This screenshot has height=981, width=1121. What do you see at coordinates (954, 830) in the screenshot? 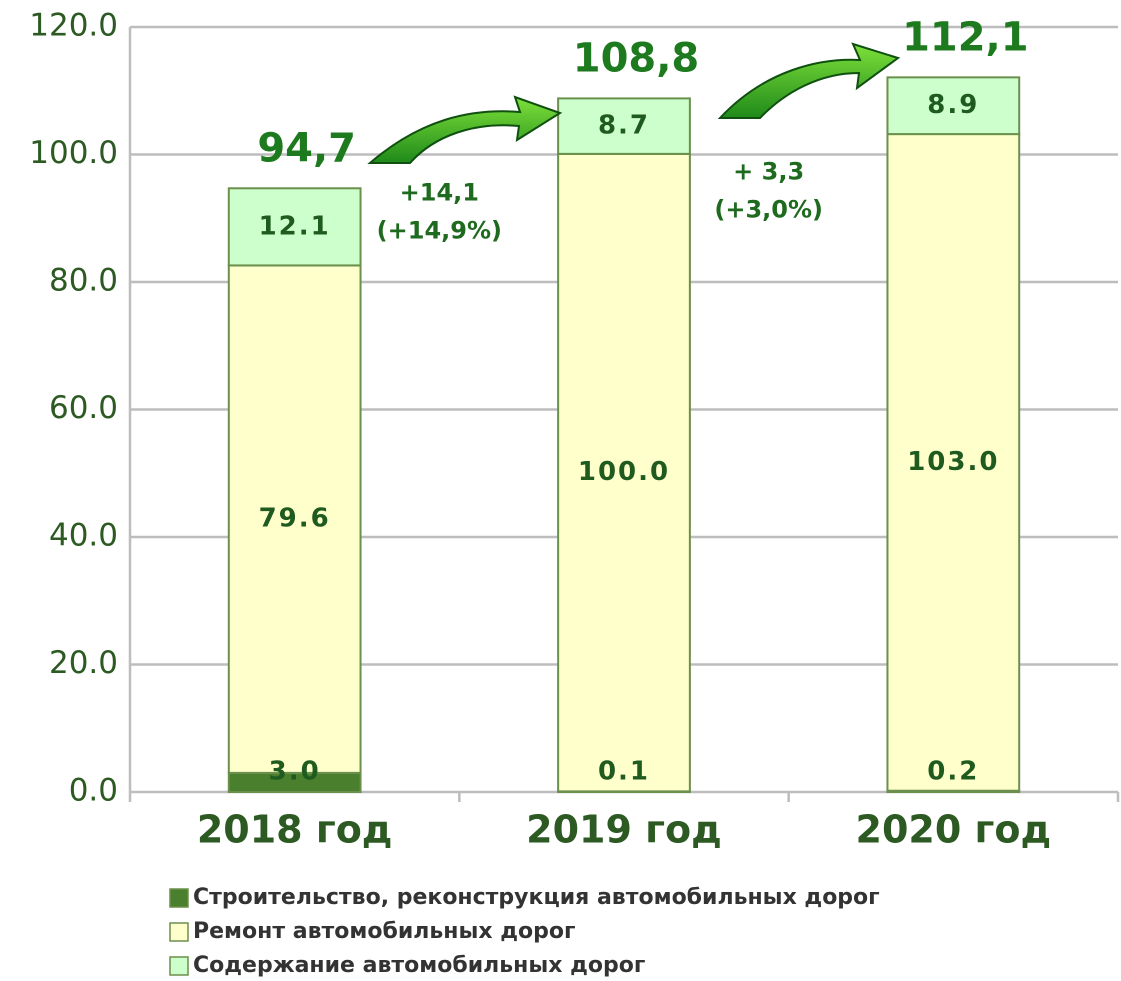
I see `x-tick-label: 2020 год` at bounding box center [954, 830].